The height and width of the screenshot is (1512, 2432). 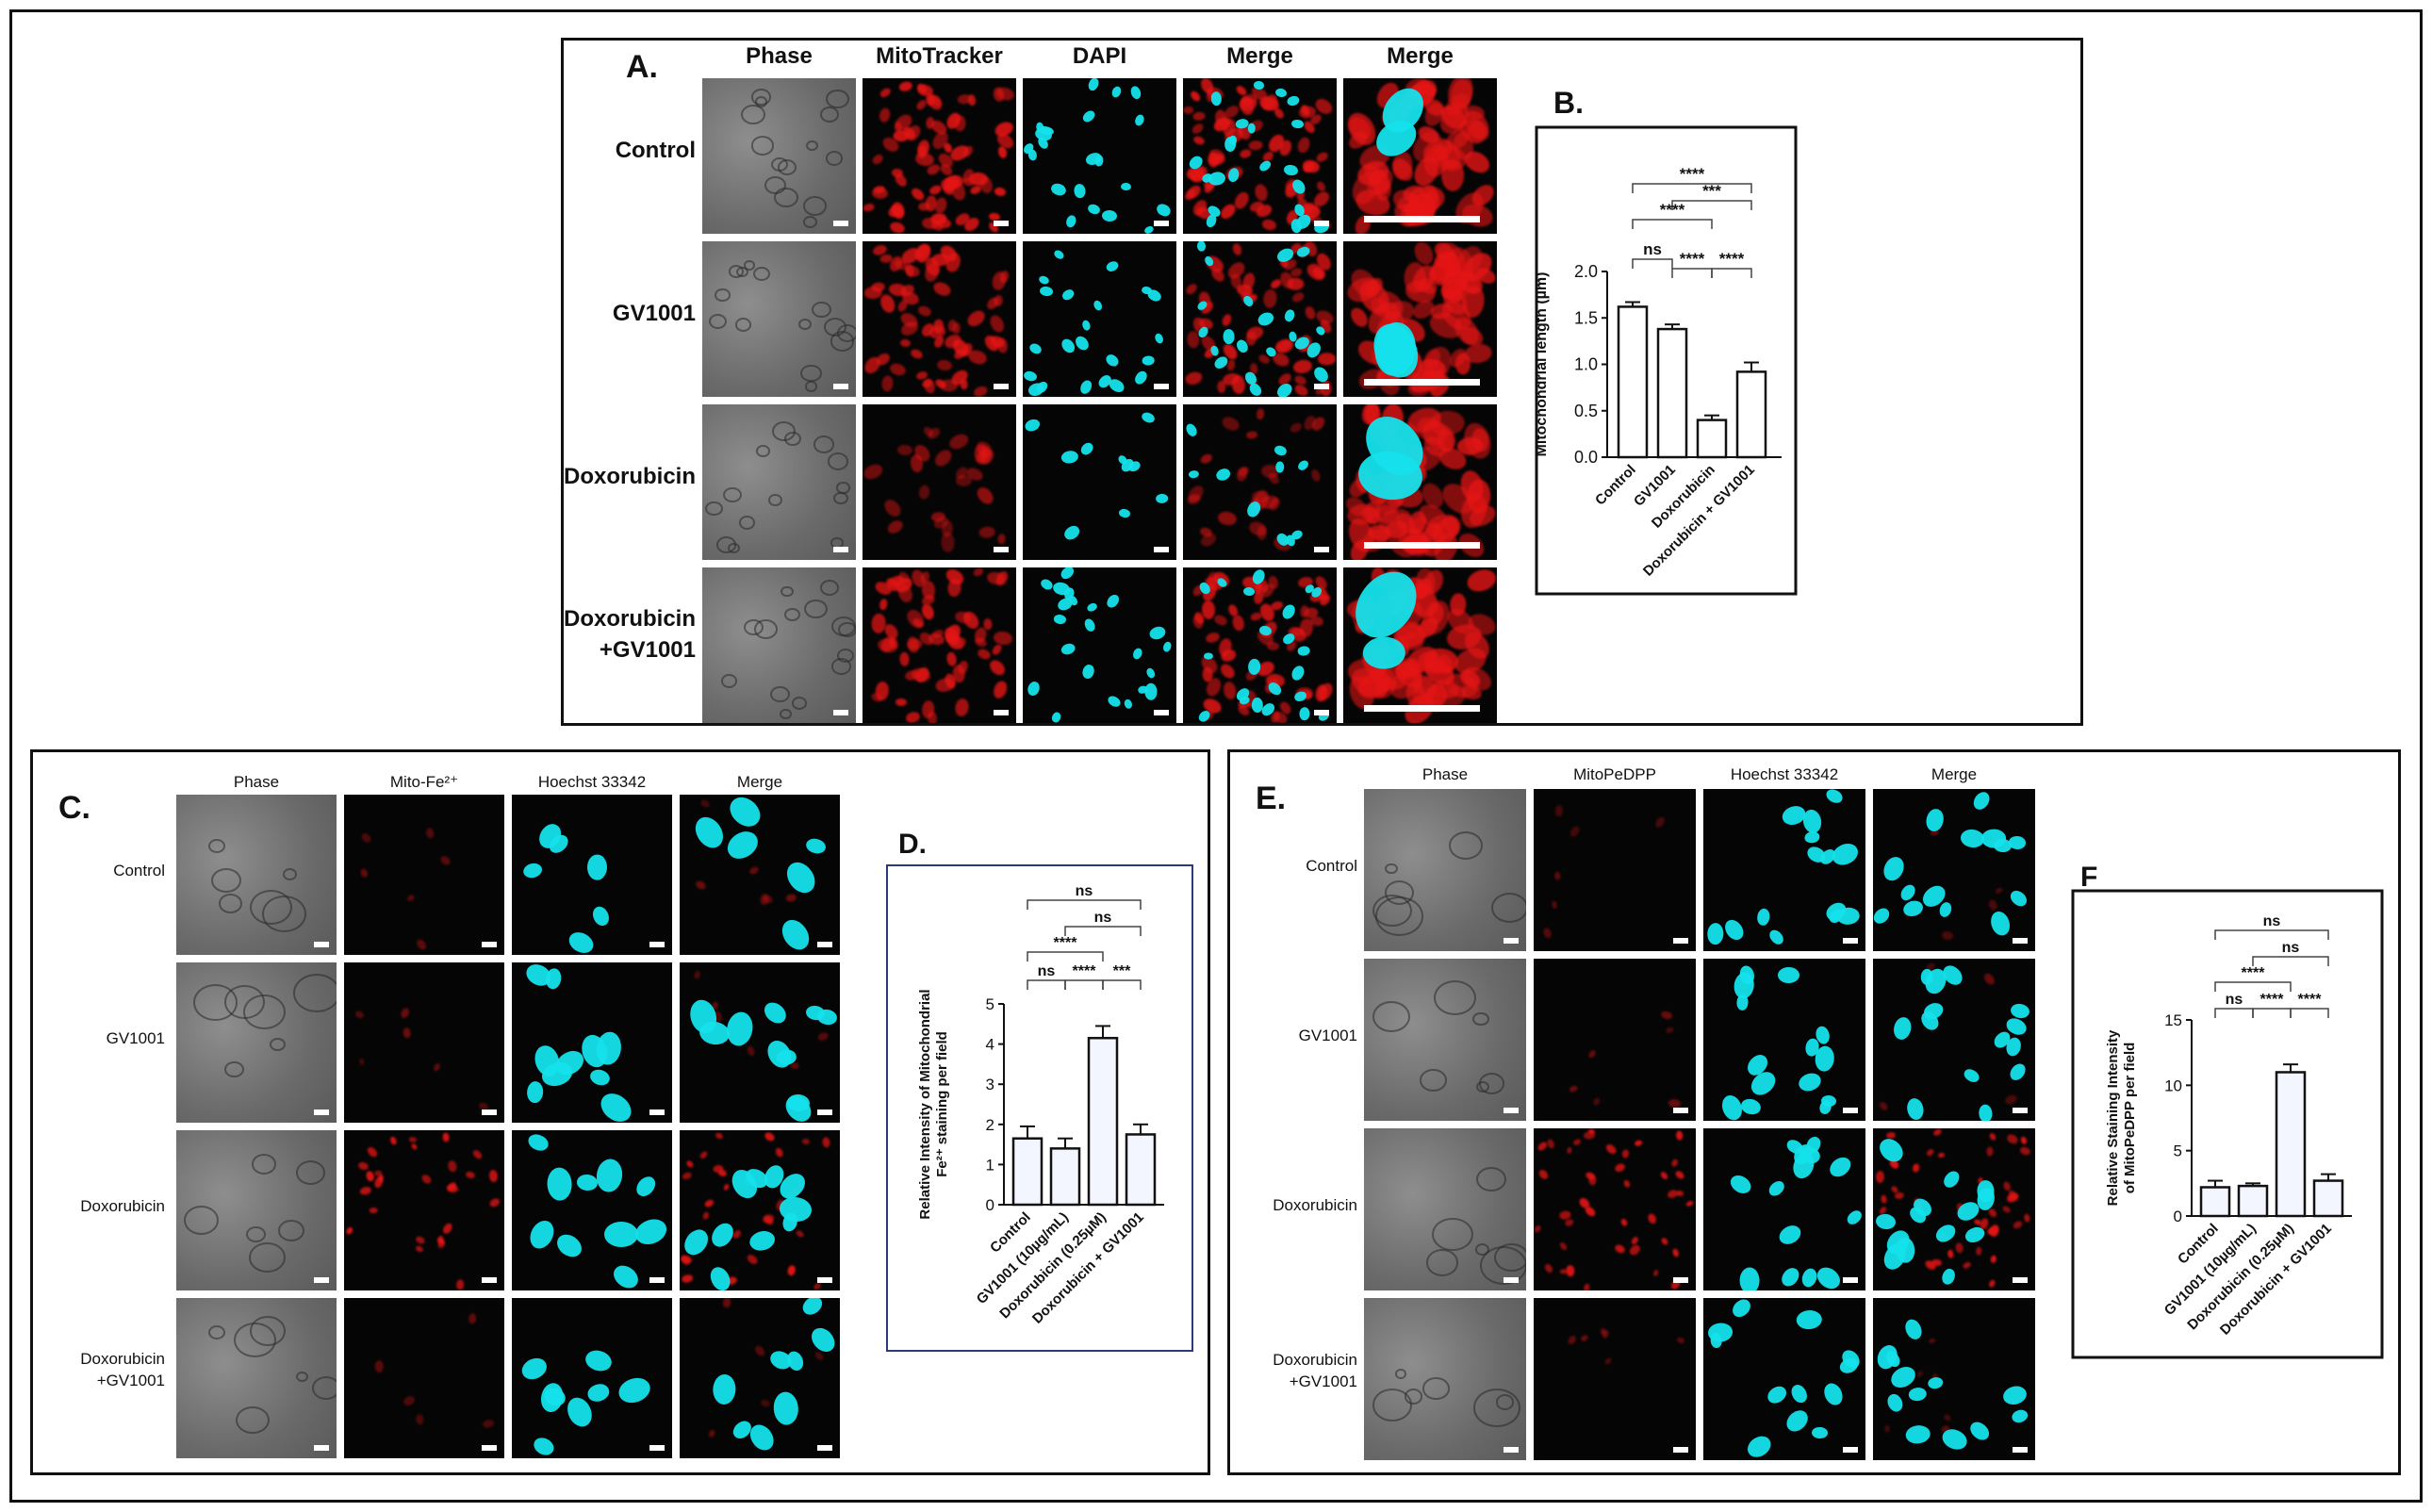 What do you see at coordinates (990, 1004) in the screenshot?
I see `y-tick-label: 5` at bounding box center [990, 1004].